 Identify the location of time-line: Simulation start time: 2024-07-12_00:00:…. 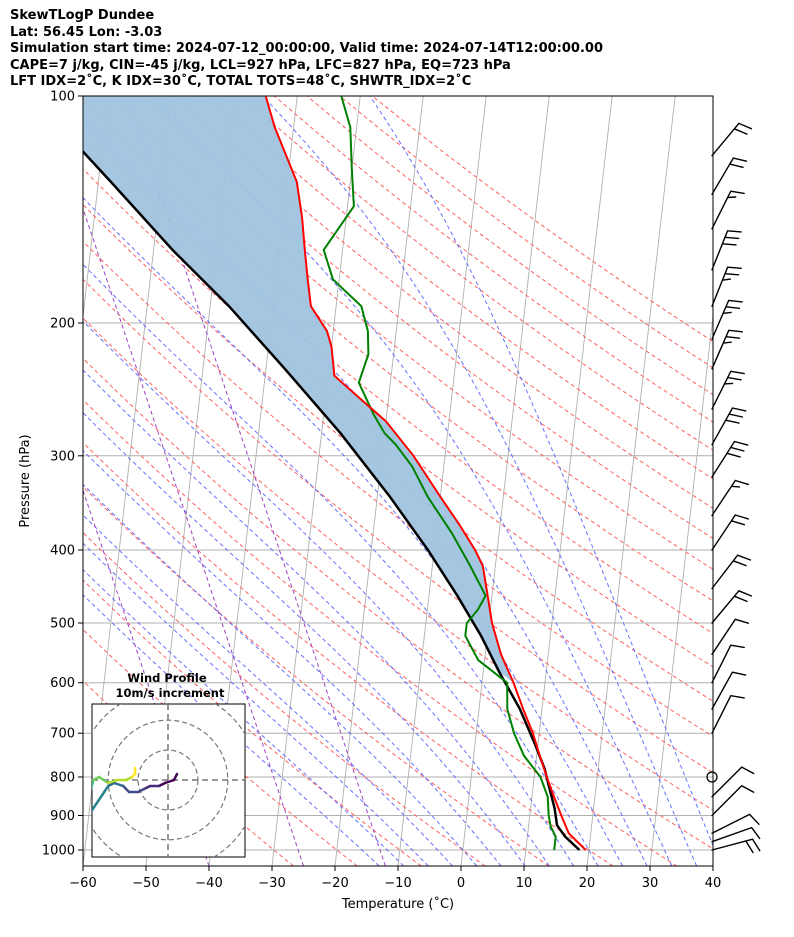
(306, 48).